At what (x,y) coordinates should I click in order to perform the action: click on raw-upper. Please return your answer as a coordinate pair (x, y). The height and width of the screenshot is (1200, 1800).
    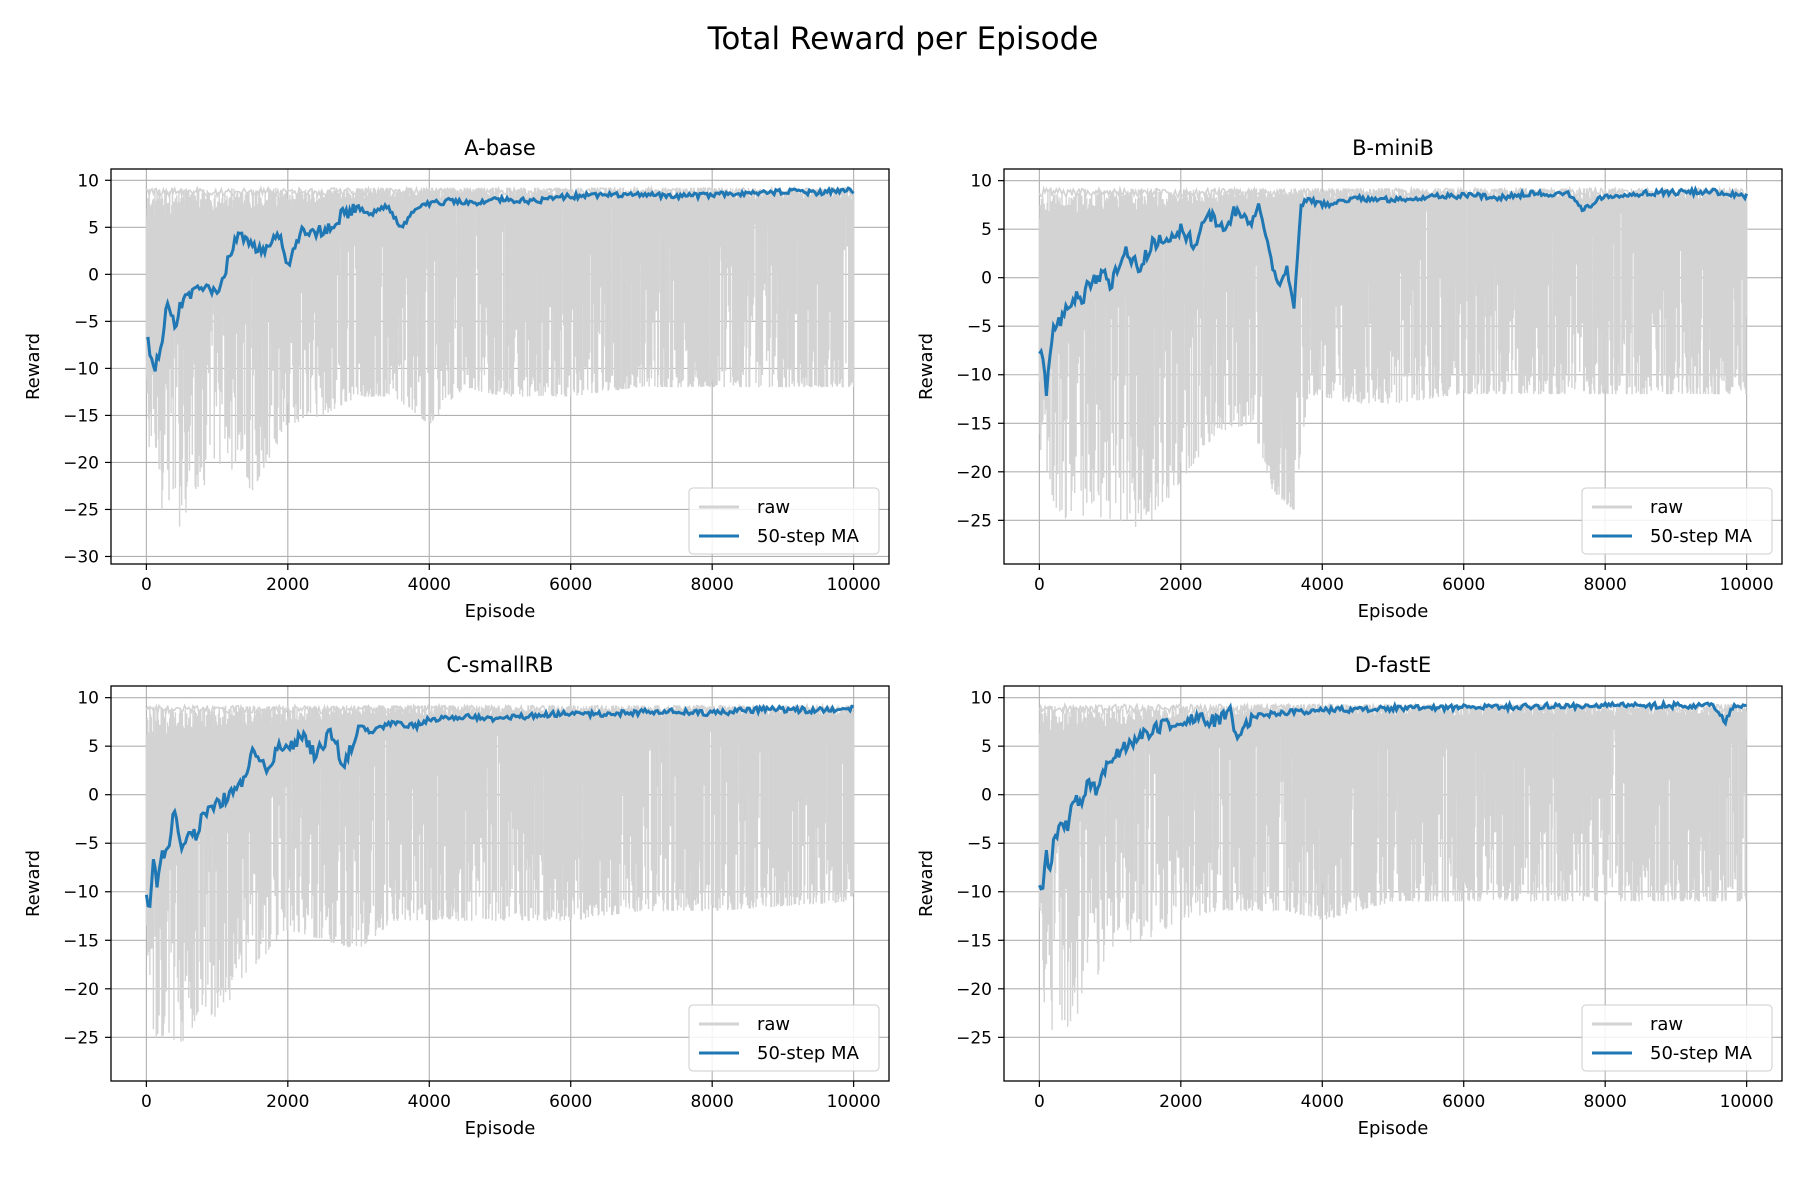
    Looking at the image, I should click on (500, 192).